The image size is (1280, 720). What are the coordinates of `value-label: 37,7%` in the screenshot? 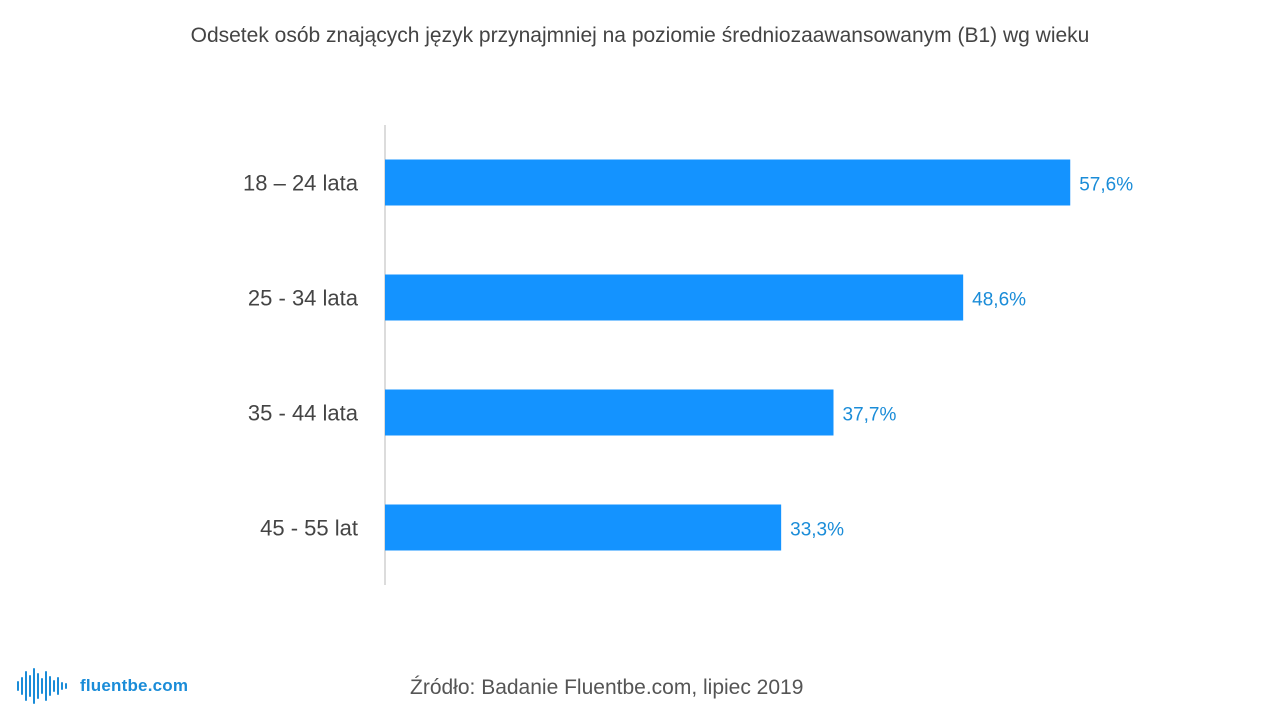 It's located at (870, 415).